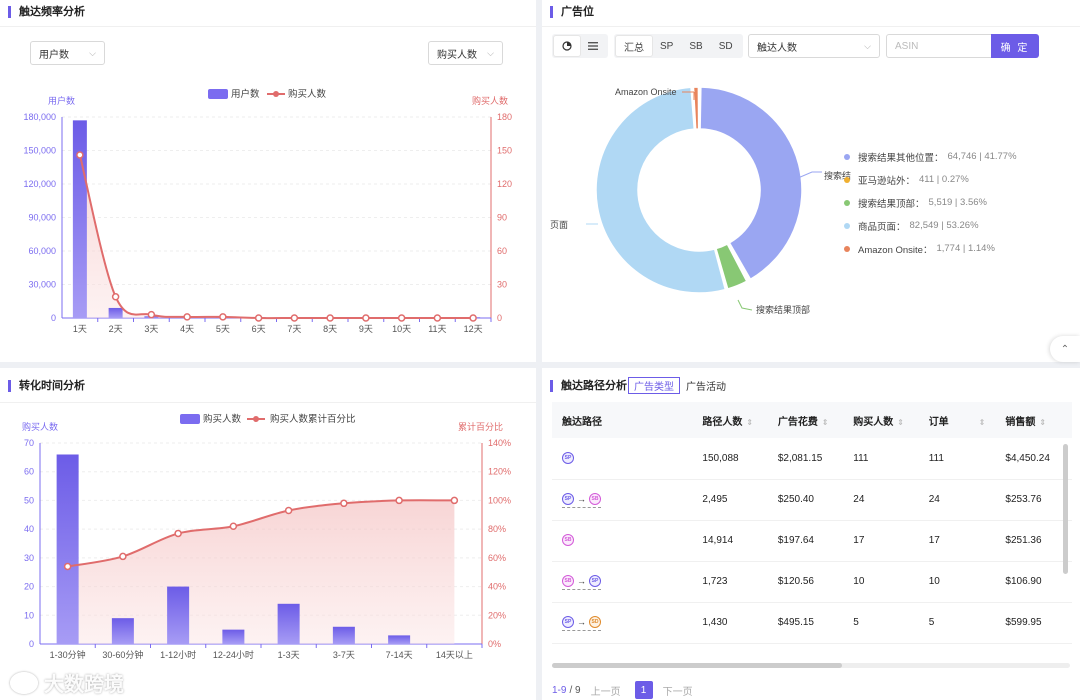 The width and height of the screenshot is (1080, 700). Describe the element at coordinates (957, 582) in the screenshot. I see `orders-cell: 10` at that location.